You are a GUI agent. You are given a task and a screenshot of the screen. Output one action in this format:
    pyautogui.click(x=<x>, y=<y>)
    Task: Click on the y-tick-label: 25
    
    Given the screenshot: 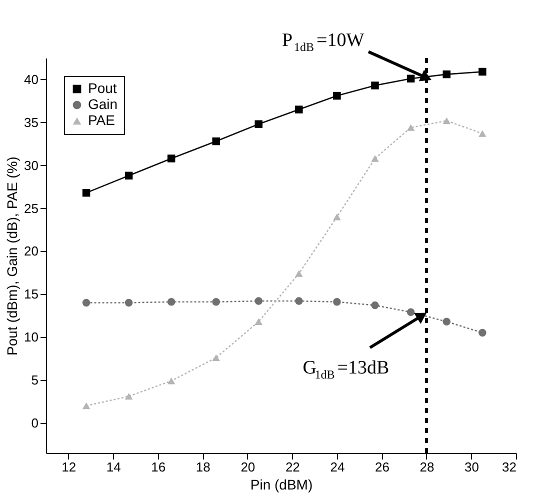 What is the action you would take?
    pyautogui.click(x=31, y=208)
    